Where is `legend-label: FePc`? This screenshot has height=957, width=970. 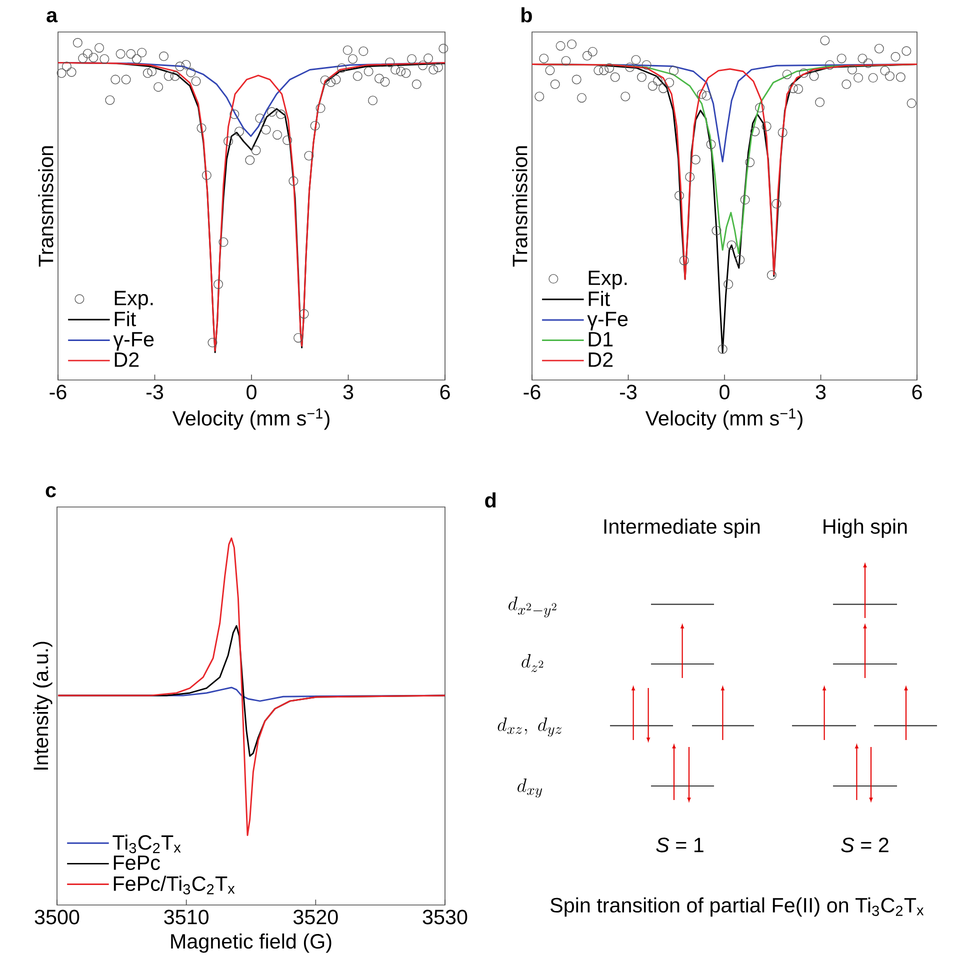 legend-label: FePc is located at coordinates (137, 863).